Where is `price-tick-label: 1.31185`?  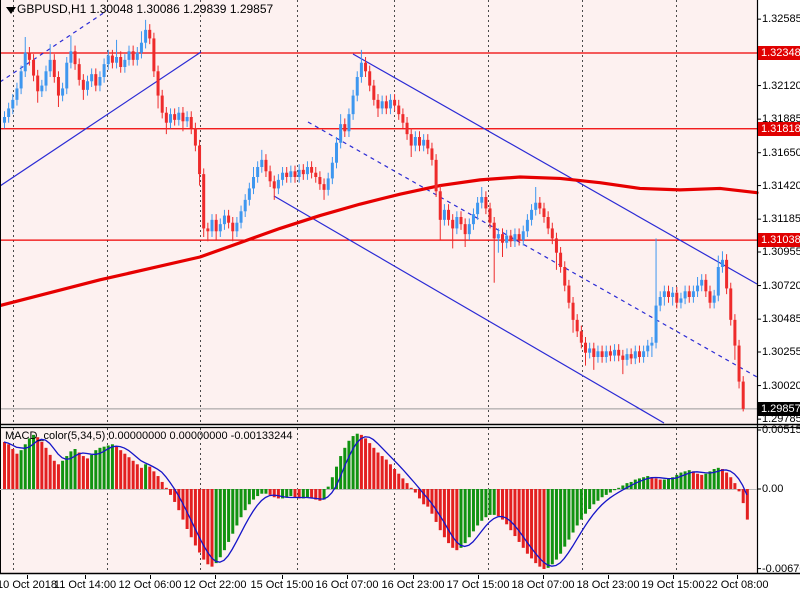
price-tick-label: 1.31185 is located at coordinates (781, 219).